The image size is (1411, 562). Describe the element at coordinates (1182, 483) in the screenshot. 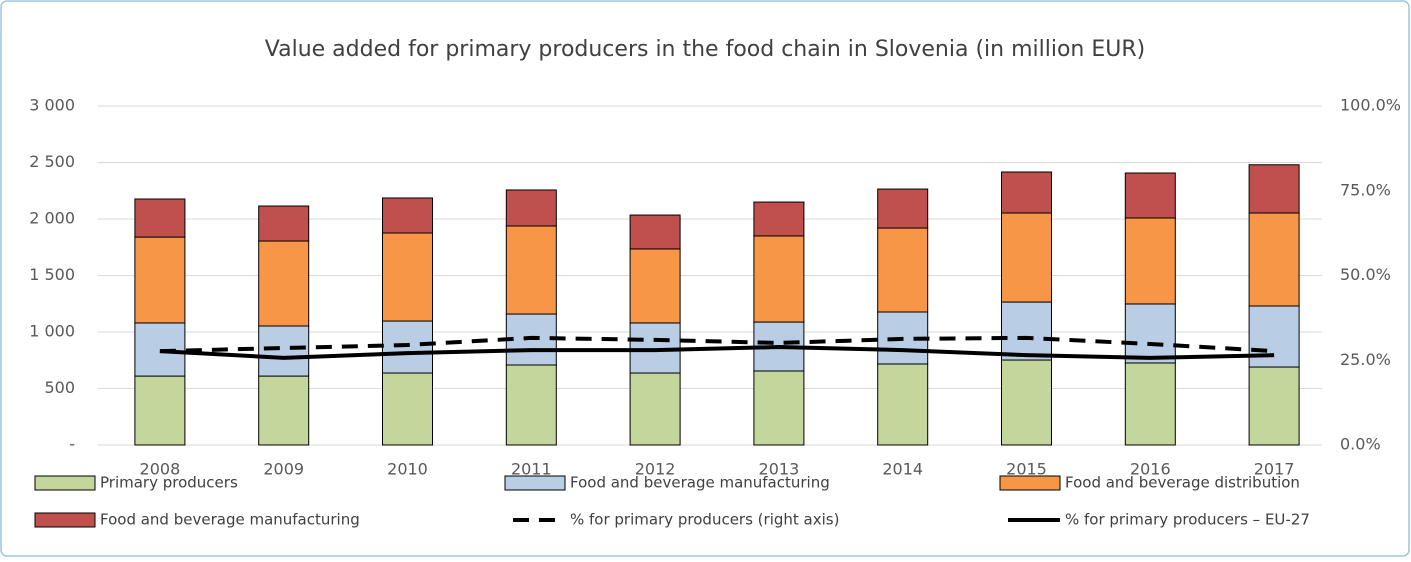

I see `legend-label: Food and beverage distribution` at that location.